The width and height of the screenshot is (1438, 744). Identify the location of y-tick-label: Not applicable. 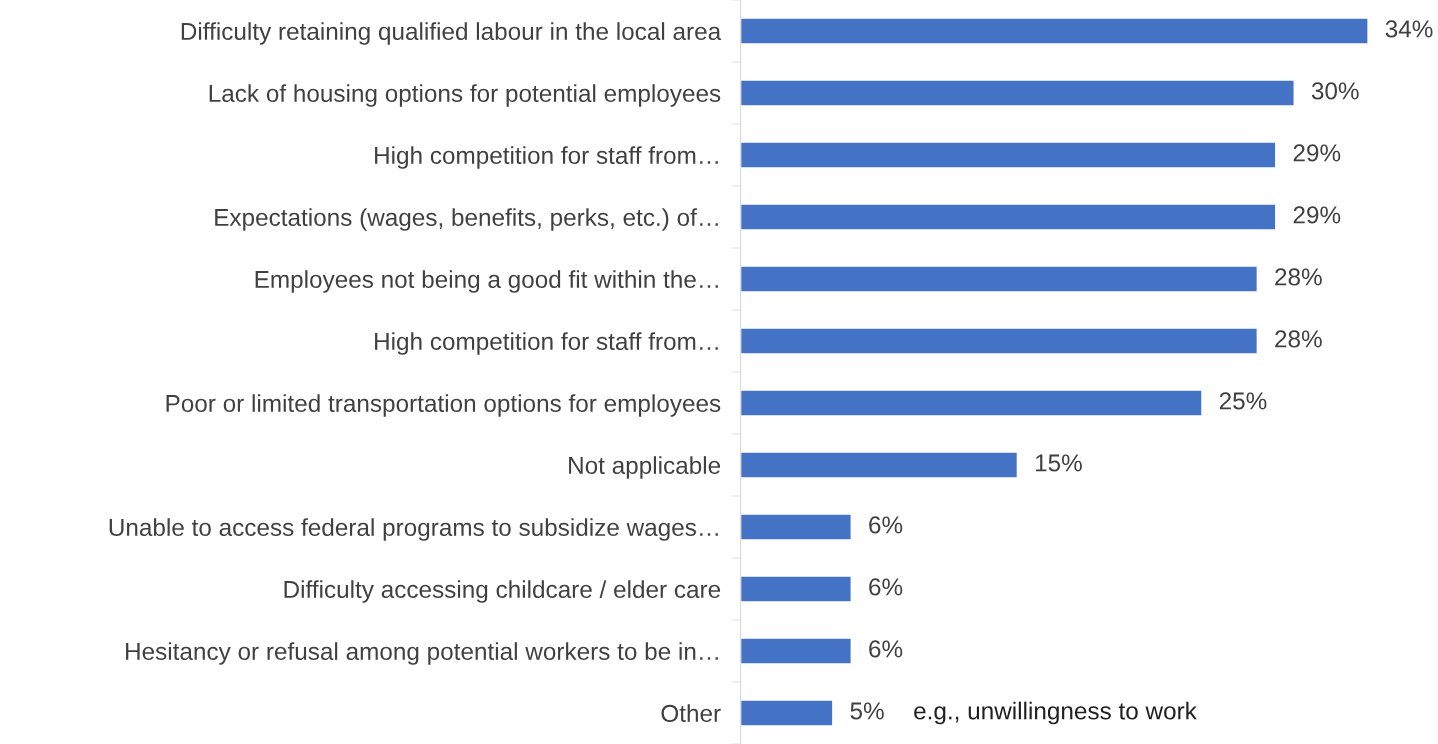
(645, 467).